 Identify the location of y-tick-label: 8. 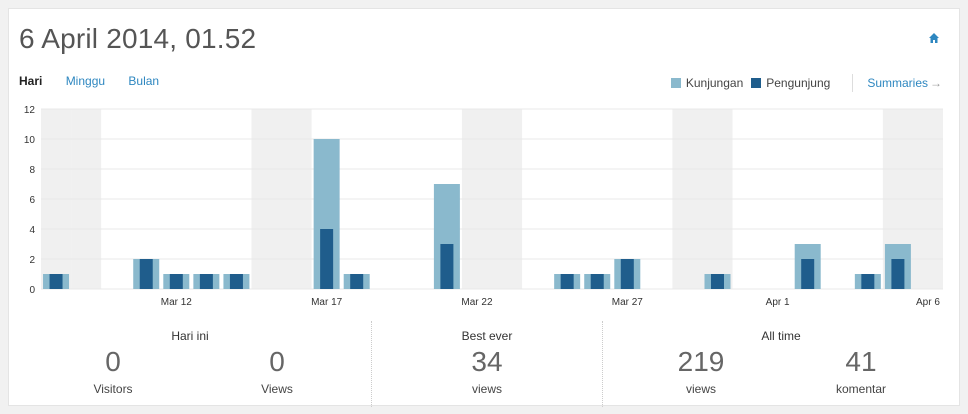
(32, 170).